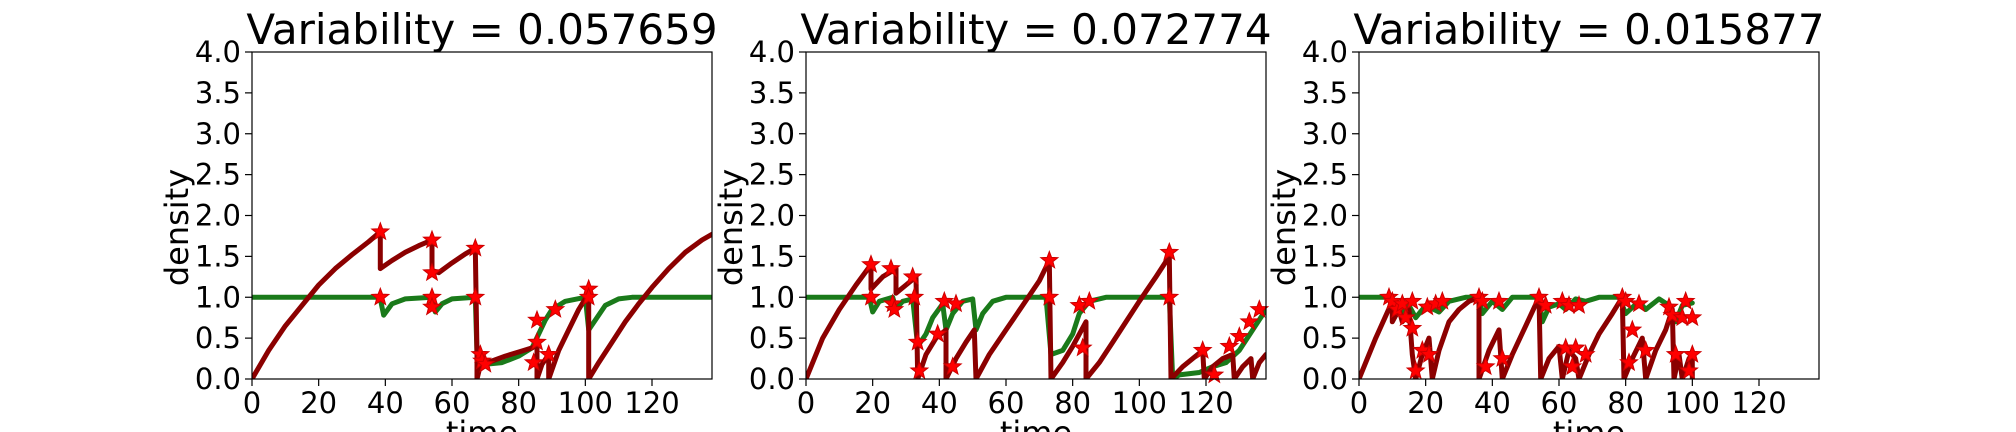 The height and width of the screenshot is (432, 2016). What do you see at coordinates (1035, 29) in the screenshot?
I see `chart-title: Variability = 0.072774` at bounding box center [1035, 29].